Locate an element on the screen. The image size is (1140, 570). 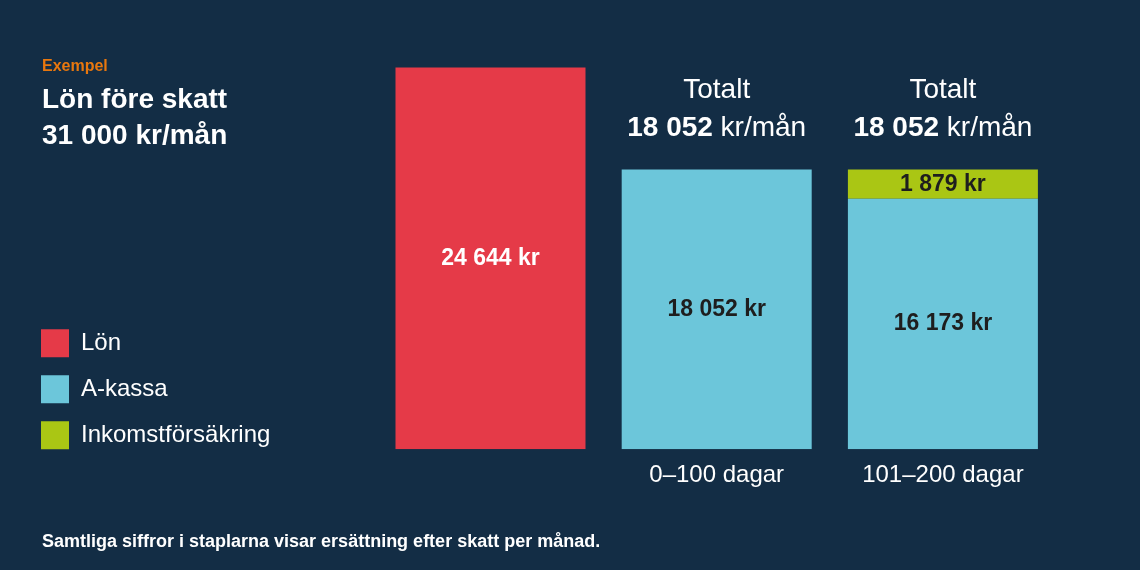
data-label: 18 052 kr is located at coordinates (716, 307).